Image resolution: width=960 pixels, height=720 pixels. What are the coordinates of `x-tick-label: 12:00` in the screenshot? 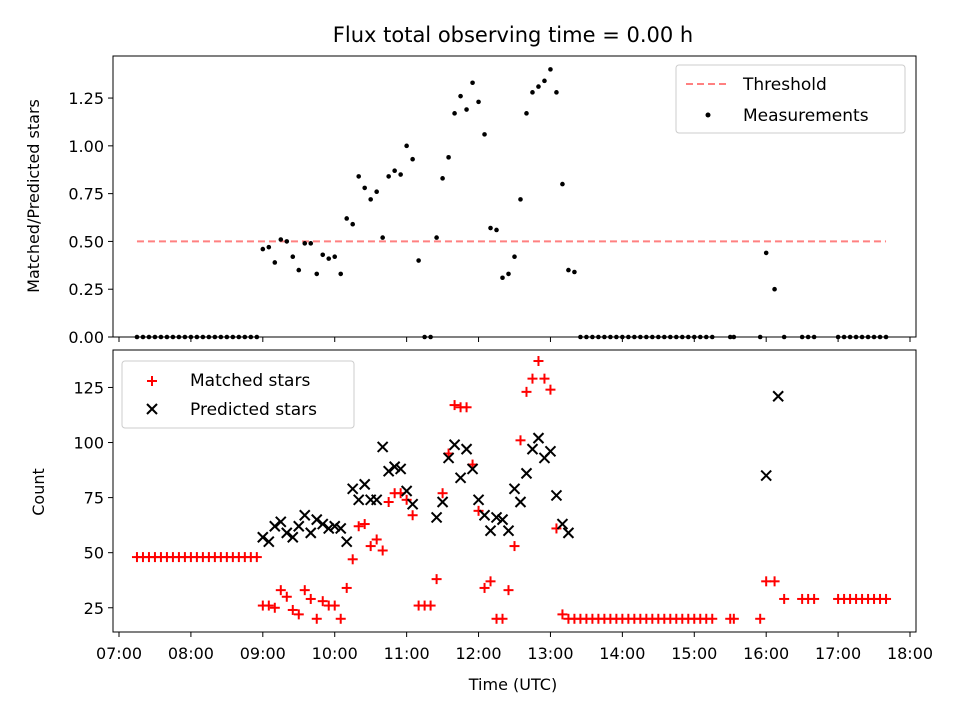 It's located at (478, 653).